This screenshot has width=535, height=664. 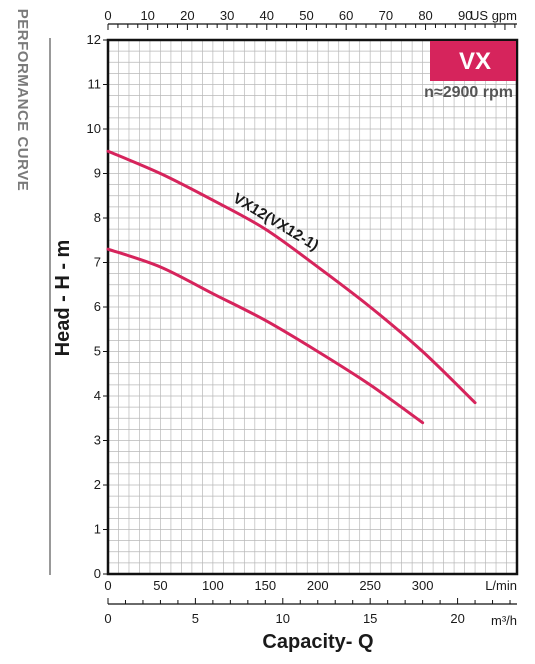 What do you see at coordinates (306, 15) in the screenshot?
I see `top-axis-tick-label: 50` at bounding box center [306, 15].